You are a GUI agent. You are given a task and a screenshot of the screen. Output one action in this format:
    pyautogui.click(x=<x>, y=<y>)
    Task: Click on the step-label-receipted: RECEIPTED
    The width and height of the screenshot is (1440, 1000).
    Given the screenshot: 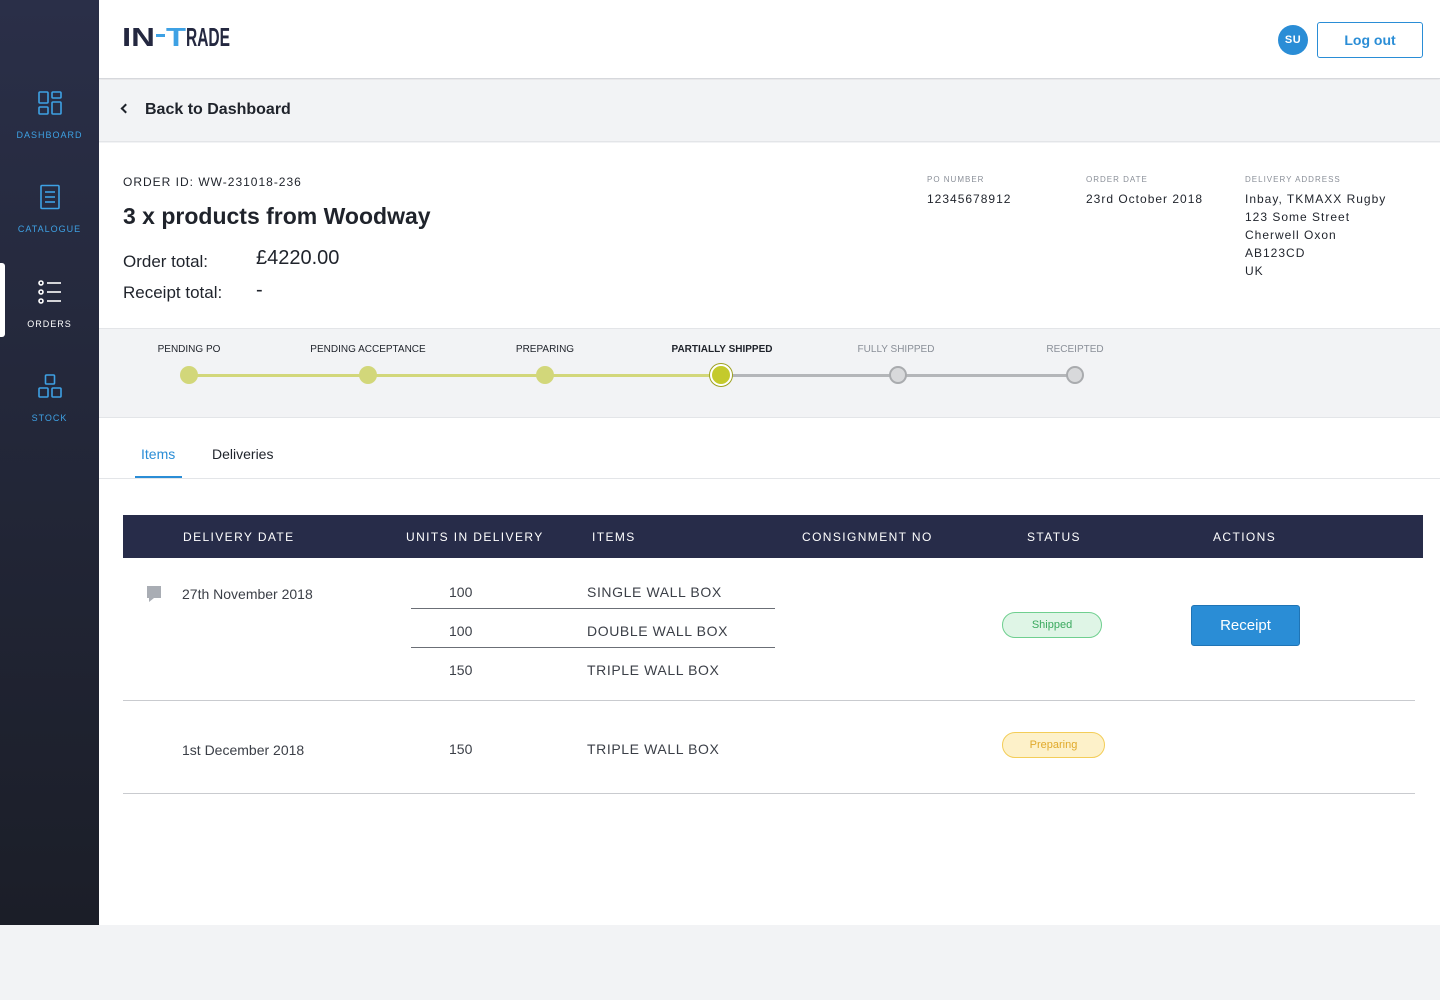 What is the action you would take?
    pyautogui.click(x=1075, y=349)
    